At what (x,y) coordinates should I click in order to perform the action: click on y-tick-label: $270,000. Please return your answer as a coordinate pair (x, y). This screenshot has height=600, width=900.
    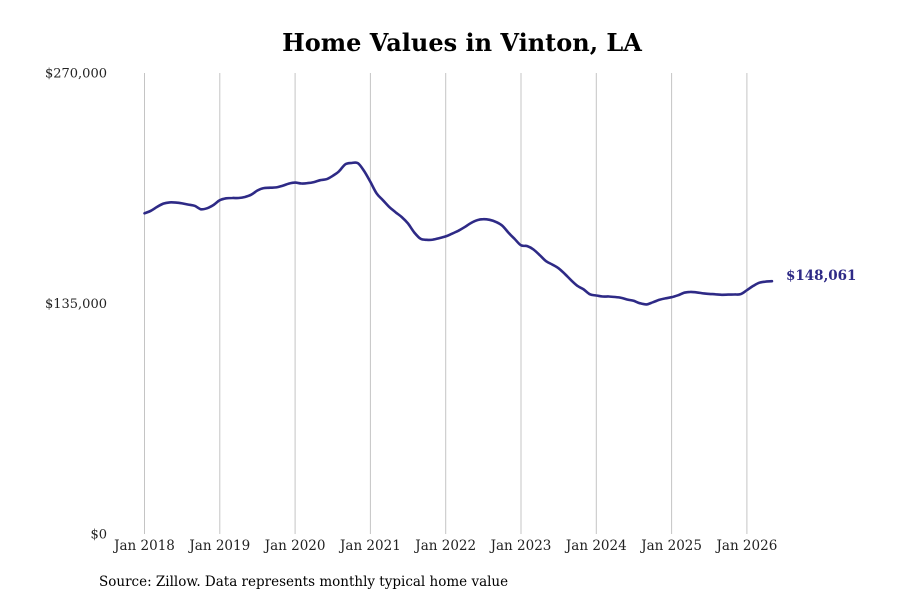
    Looking at the image, I should click on (76, 74).